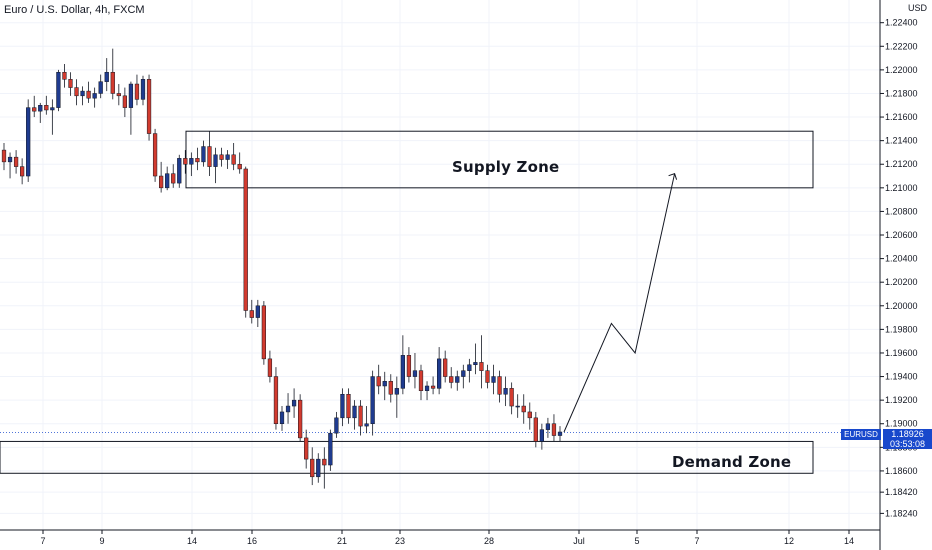 The width and height of the screenshot is (932, 550). Describe the element at coordinates (901, 188) in the screenshot. I see `y-tick-label: 1.21000` at that location.